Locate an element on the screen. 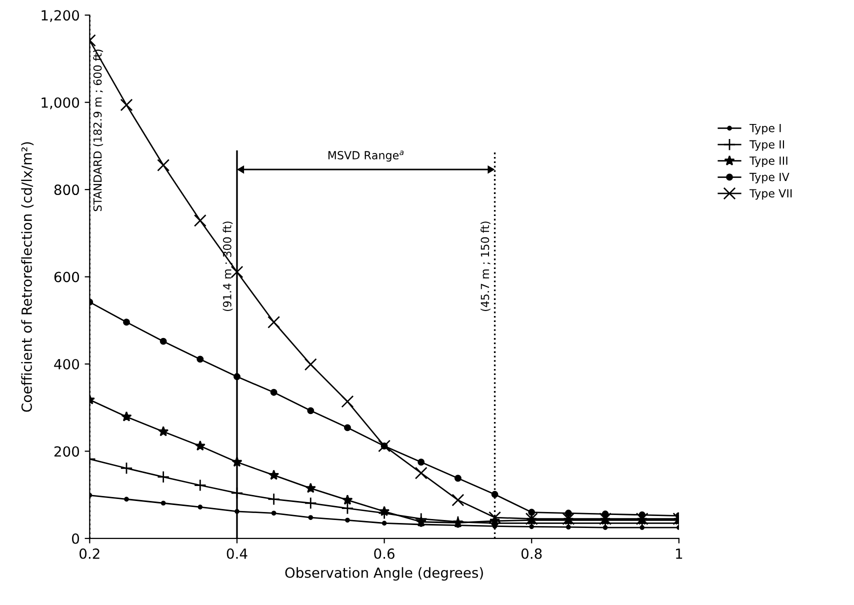  y-tick-label: 800 is located at coordinates (67, 190).